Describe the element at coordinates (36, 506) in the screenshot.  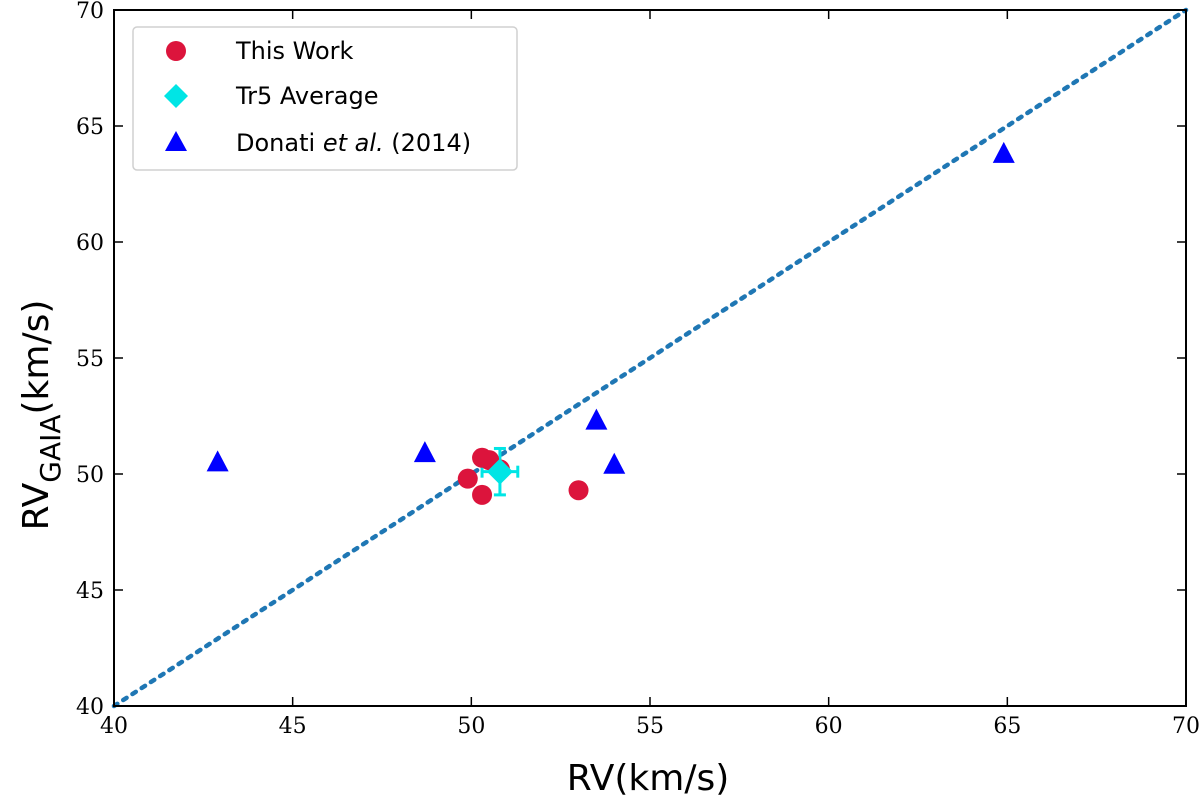
I see `y-axis-title-main: RV` at that location.